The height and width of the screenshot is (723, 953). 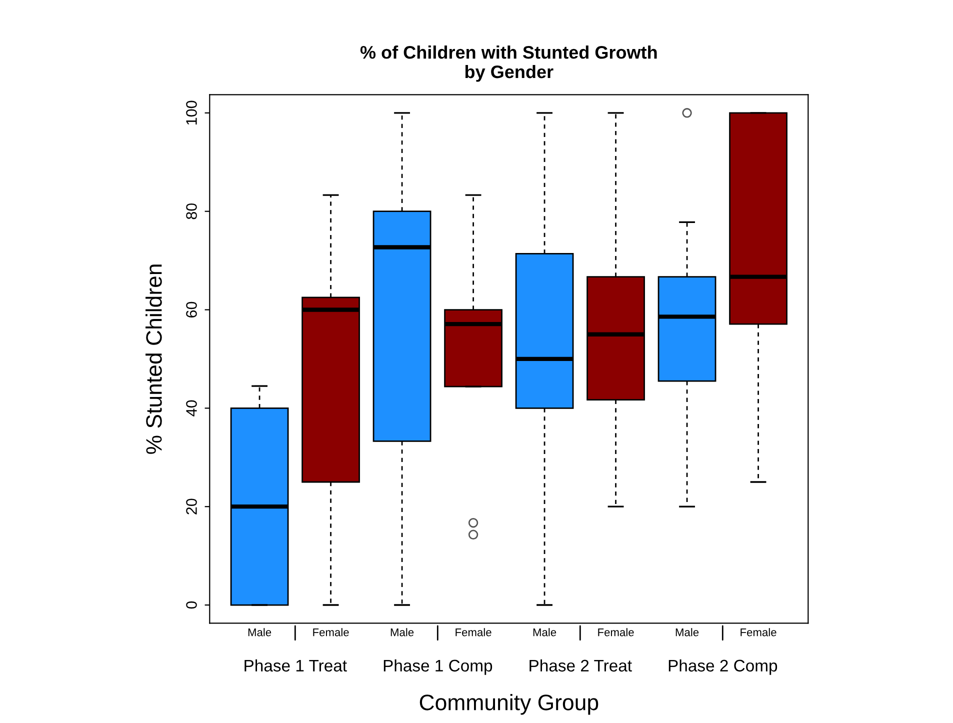 I want to click on y-axis-title: % Stunted Children, so click(x=154, y=359).